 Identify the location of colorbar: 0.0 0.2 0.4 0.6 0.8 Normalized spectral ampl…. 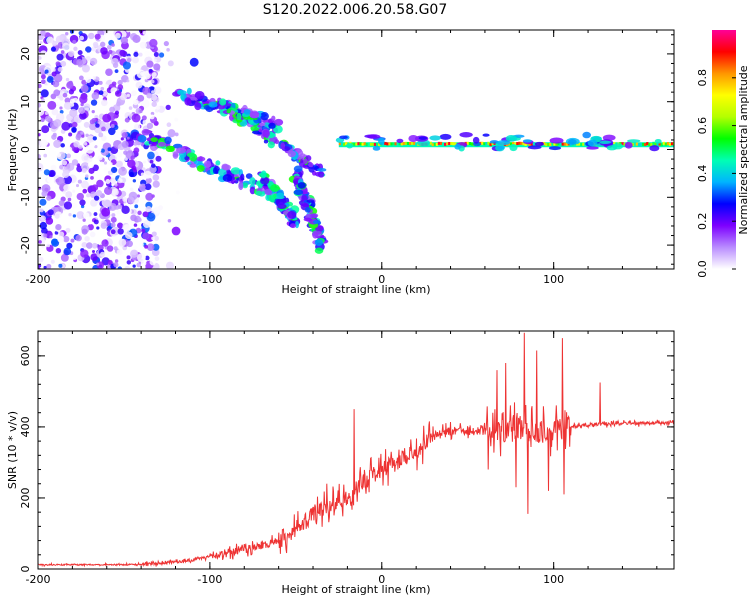
(723, 154).